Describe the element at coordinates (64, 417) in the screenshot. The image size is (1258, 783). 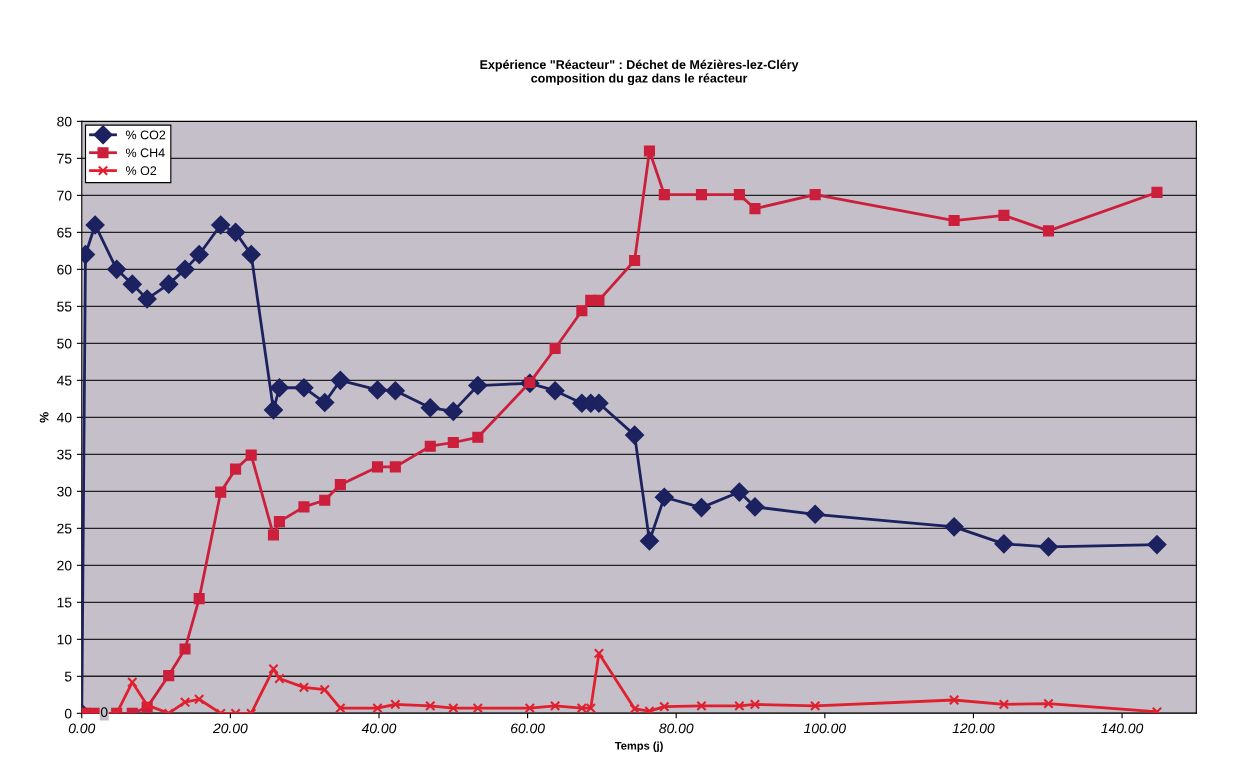
I see `y-tick-label: 40` at that location.